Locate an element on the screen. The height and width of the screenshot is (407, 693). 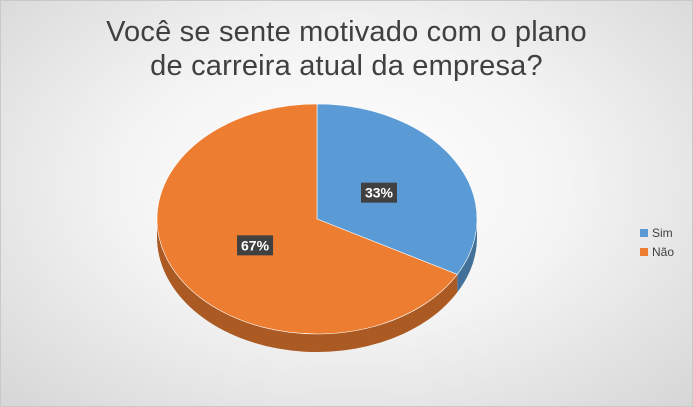
data-label-0: 33% is located at coordinates (378, 192).